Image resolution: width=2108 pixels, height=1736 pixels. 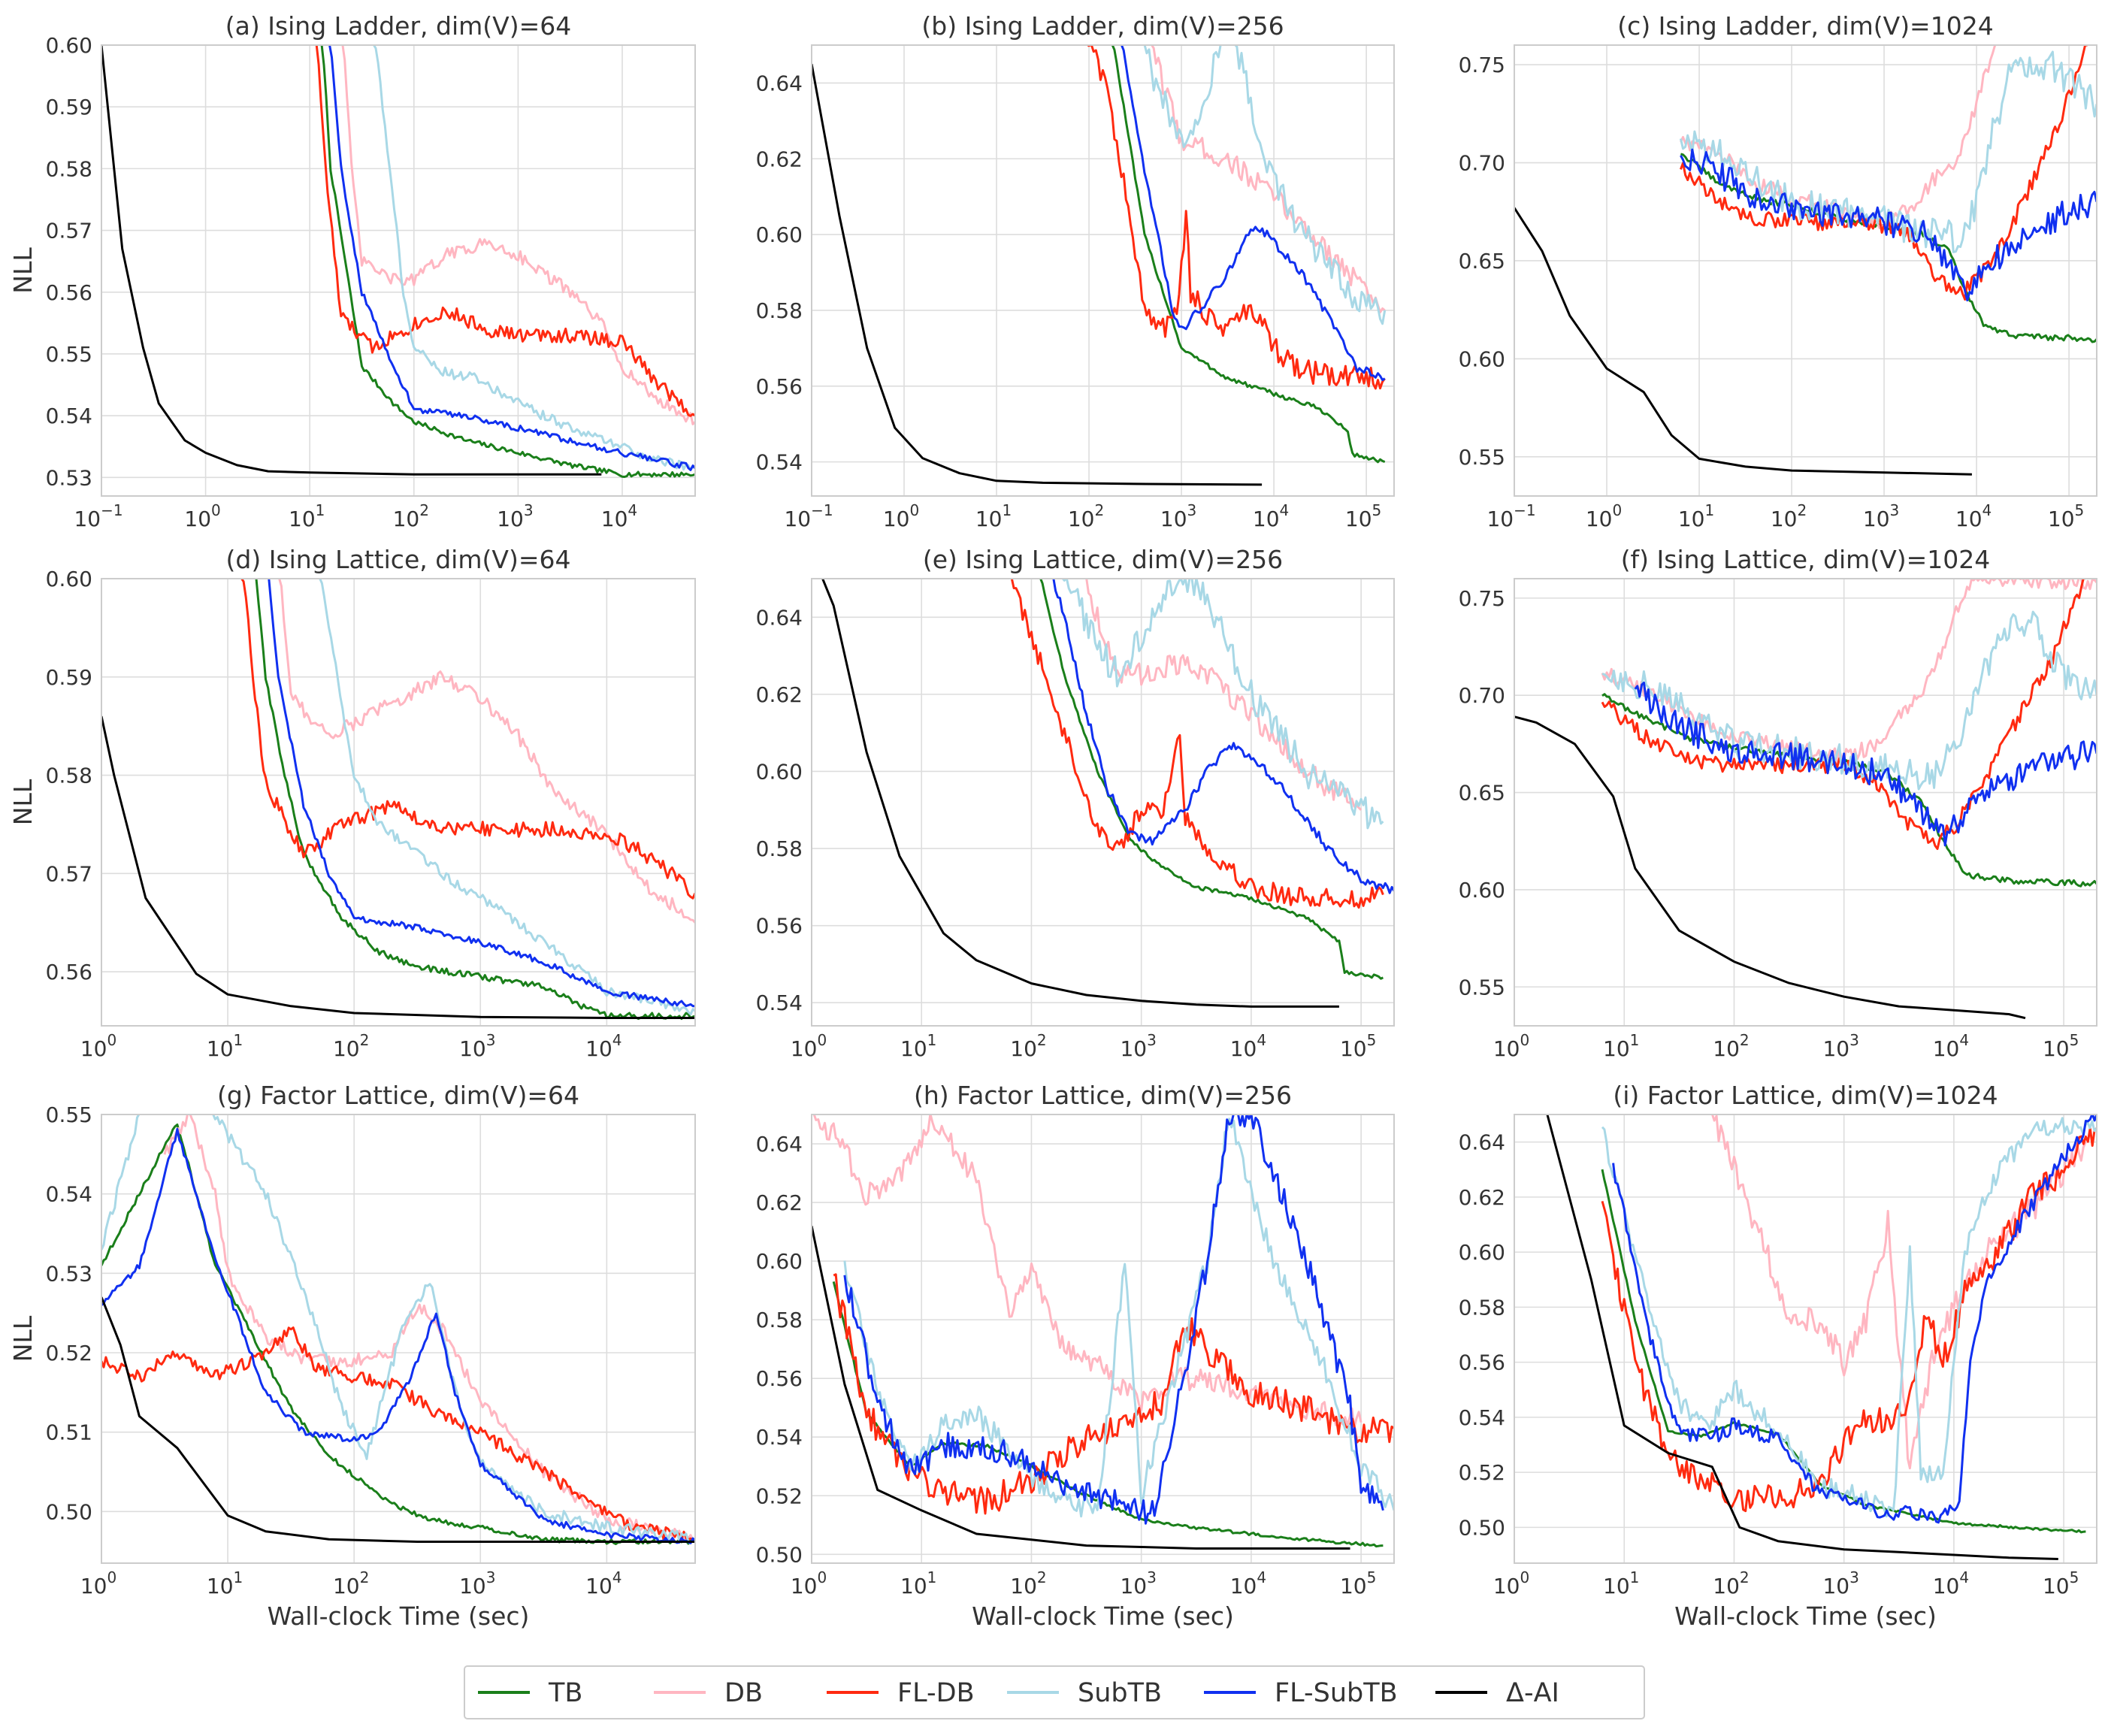 I want to click on subplot-title: (g) Factor Lattice, dim(V)=64, so click(x=398, y=1095).